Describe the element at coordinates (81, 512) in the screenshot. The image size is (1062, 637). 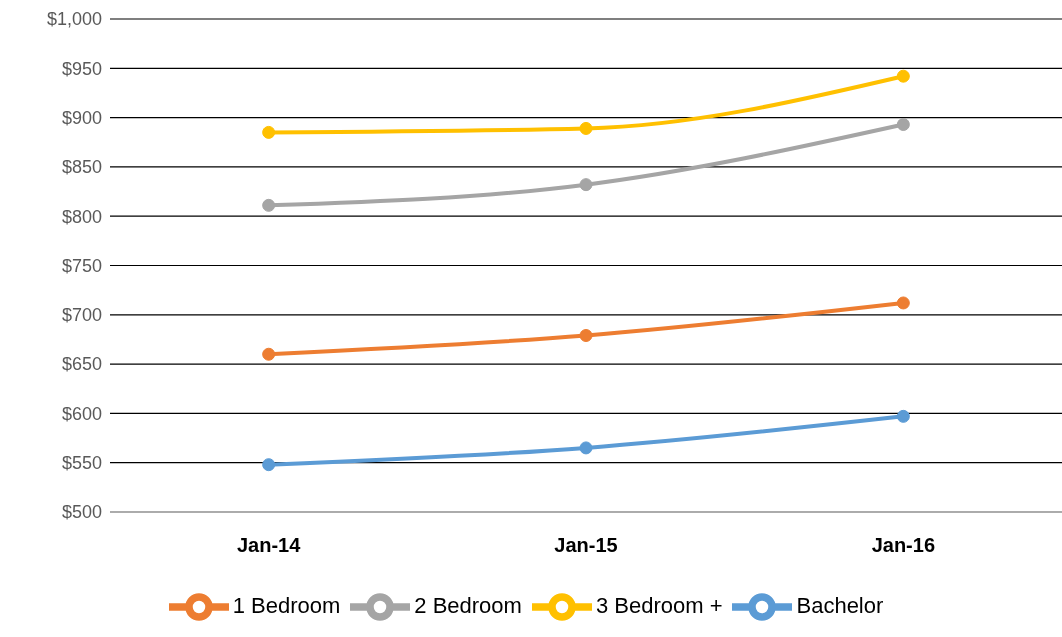
I see `y-tick-label: $500` at that location.